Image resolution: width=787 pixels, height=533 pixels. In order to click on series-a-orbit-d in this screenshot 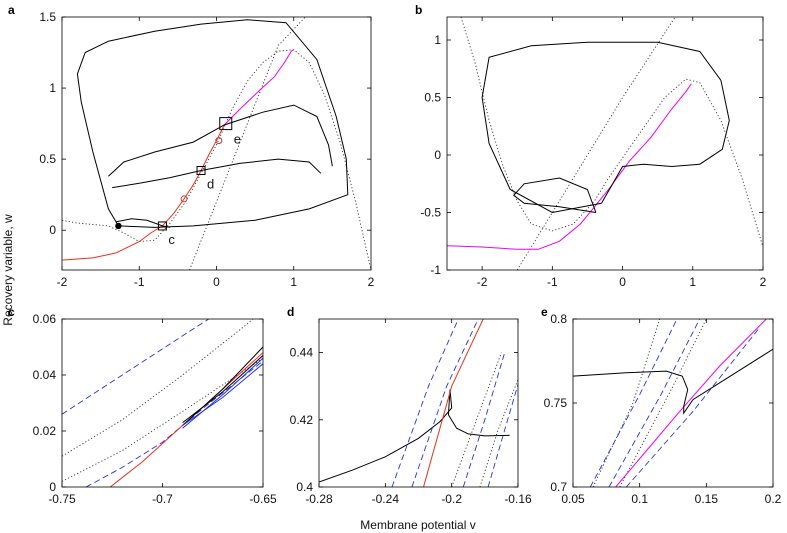, I will do `click(217, 173)`.